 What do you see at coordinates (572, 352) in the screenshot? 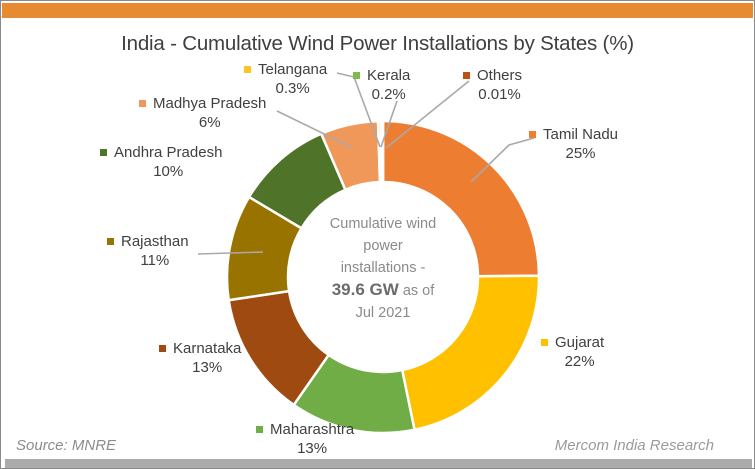
I see `label-gujarat: Gujarat 22%` at bounding box center [572, 352].